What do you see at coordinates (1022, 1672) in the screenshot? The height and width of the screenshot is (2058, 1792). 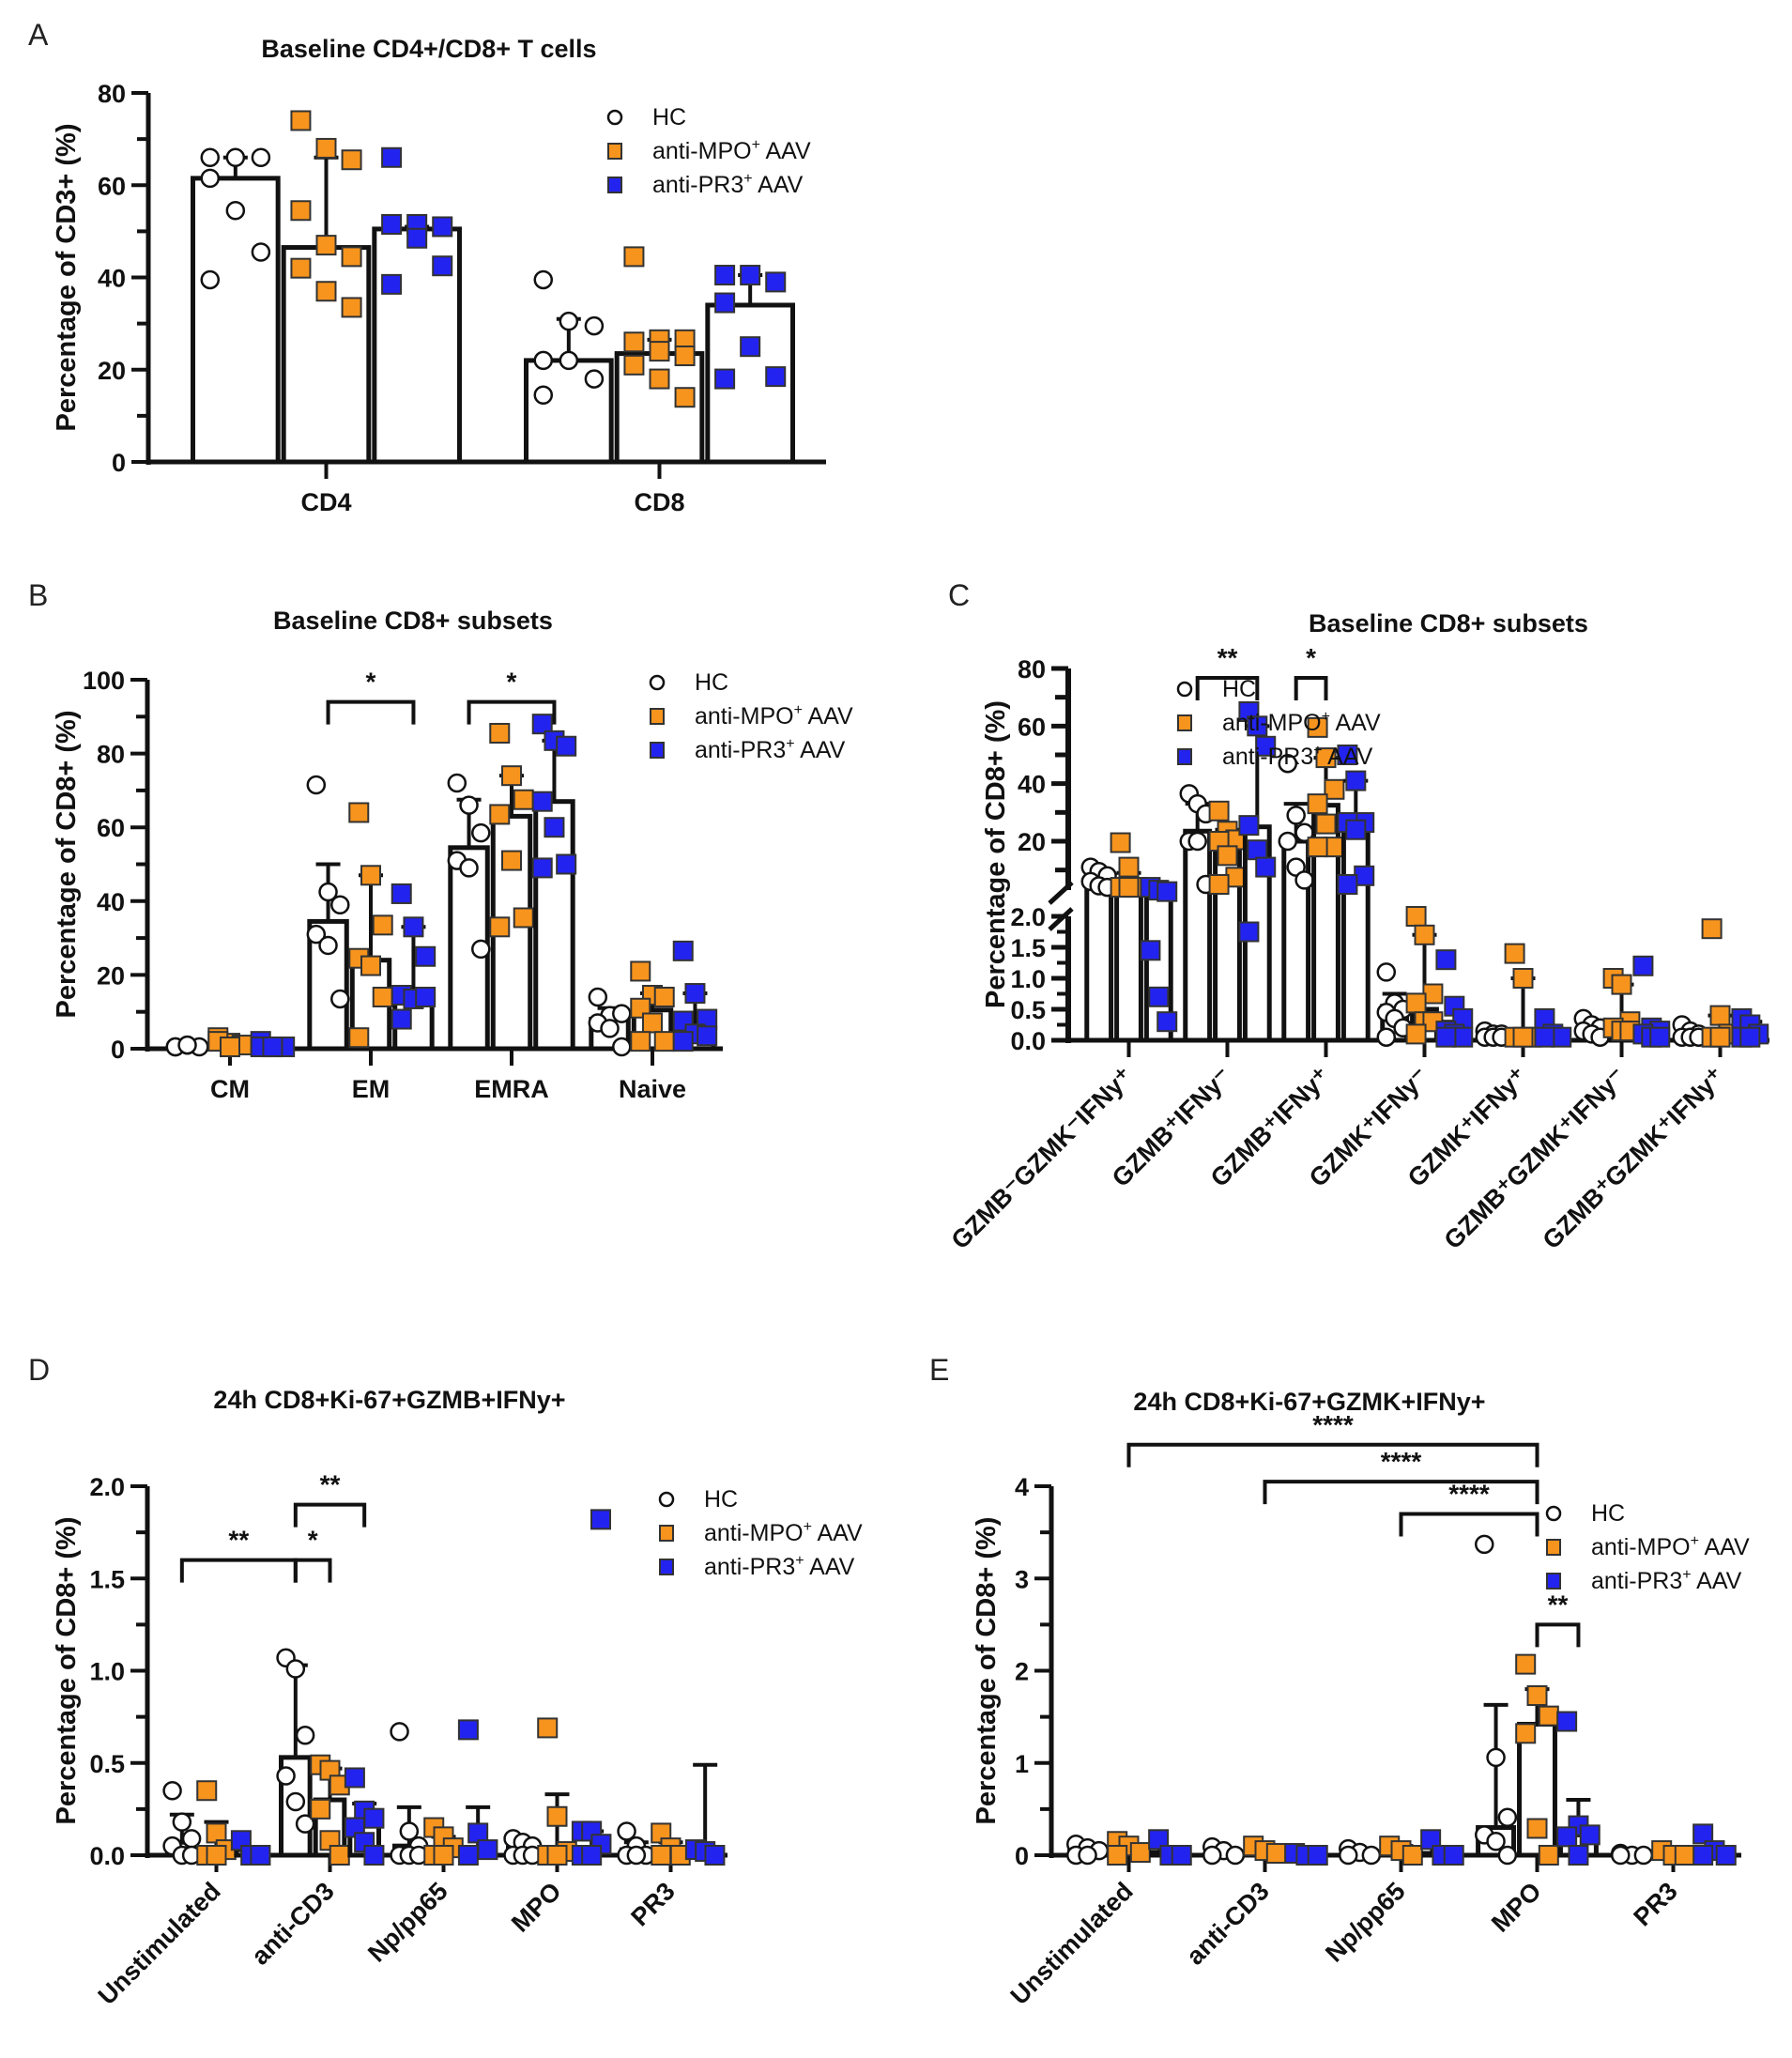 I see `y-tick-label: 2` at bounding box center [1022, 1672].